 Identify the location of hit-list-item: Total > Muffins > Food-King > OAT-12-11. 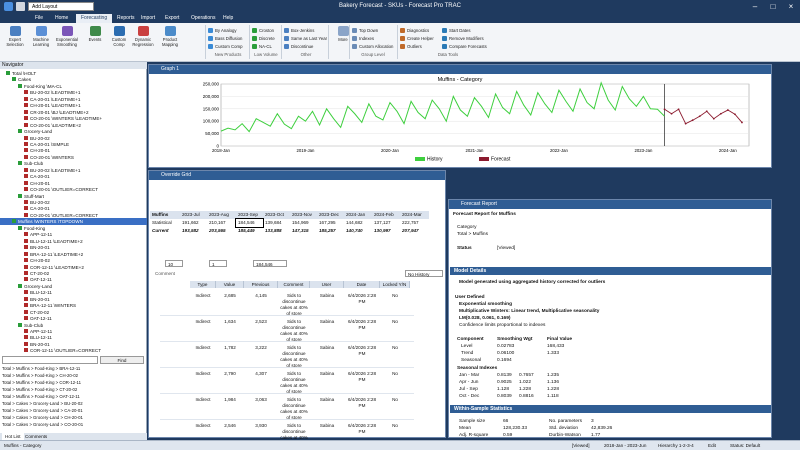
(41, 396).